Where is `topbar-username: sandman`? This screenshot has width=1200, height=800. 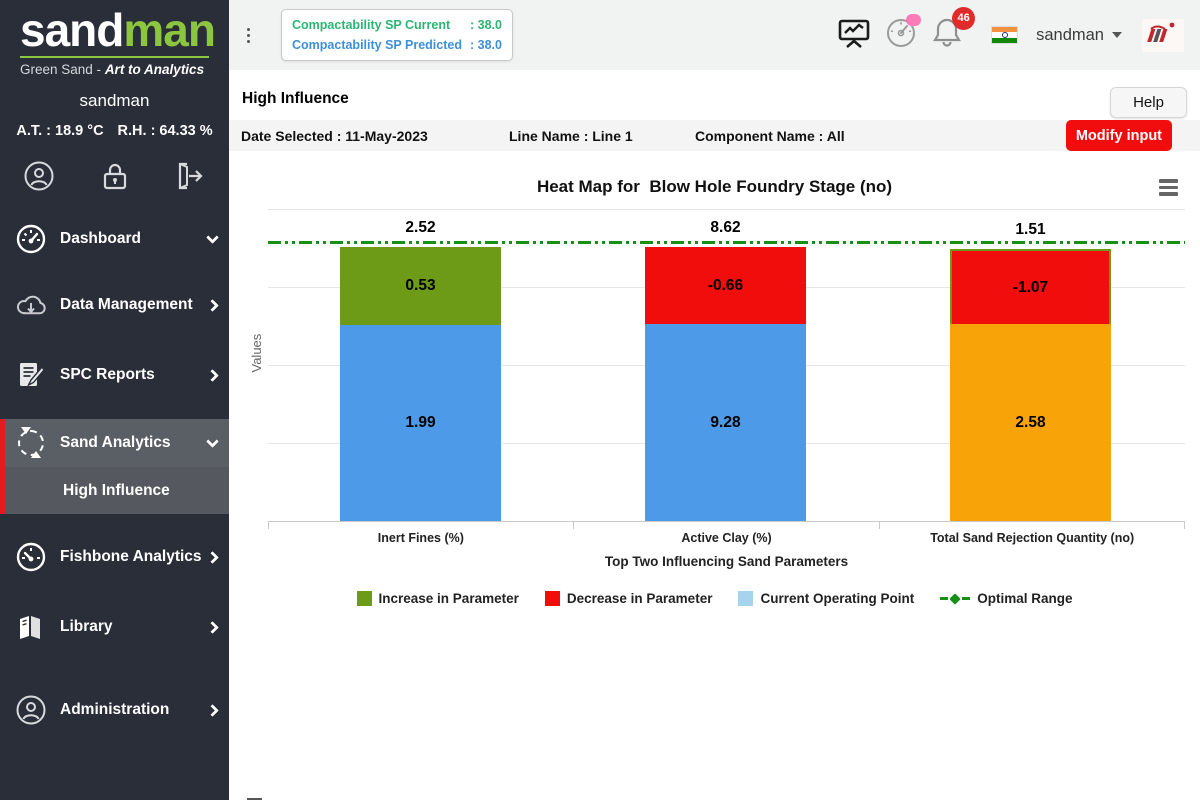
topbar-username: sandman is located at coordinates (1070, 34).